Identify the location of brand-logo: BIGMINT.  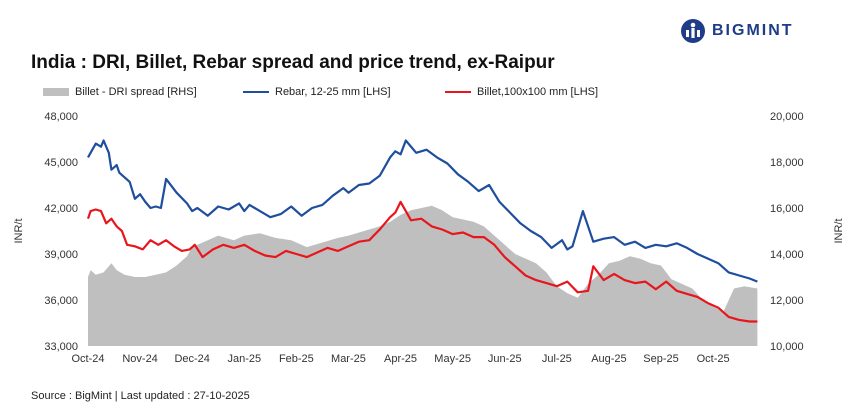
(737, 31).